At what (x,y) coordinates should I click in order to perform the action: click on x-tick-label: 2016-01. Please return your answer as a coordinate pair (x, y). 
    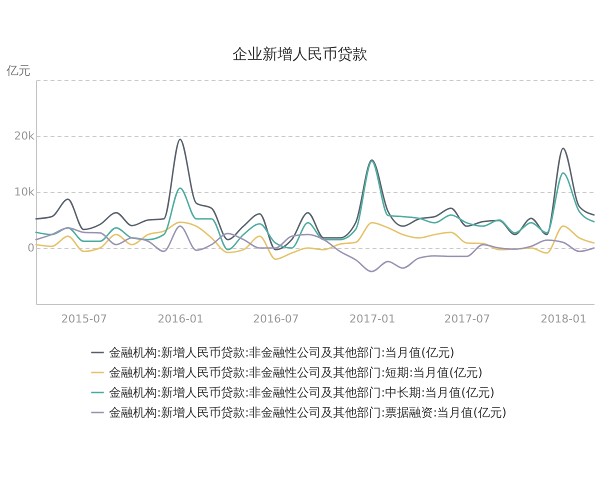
    Looking at the image, I should click on (181, 319).